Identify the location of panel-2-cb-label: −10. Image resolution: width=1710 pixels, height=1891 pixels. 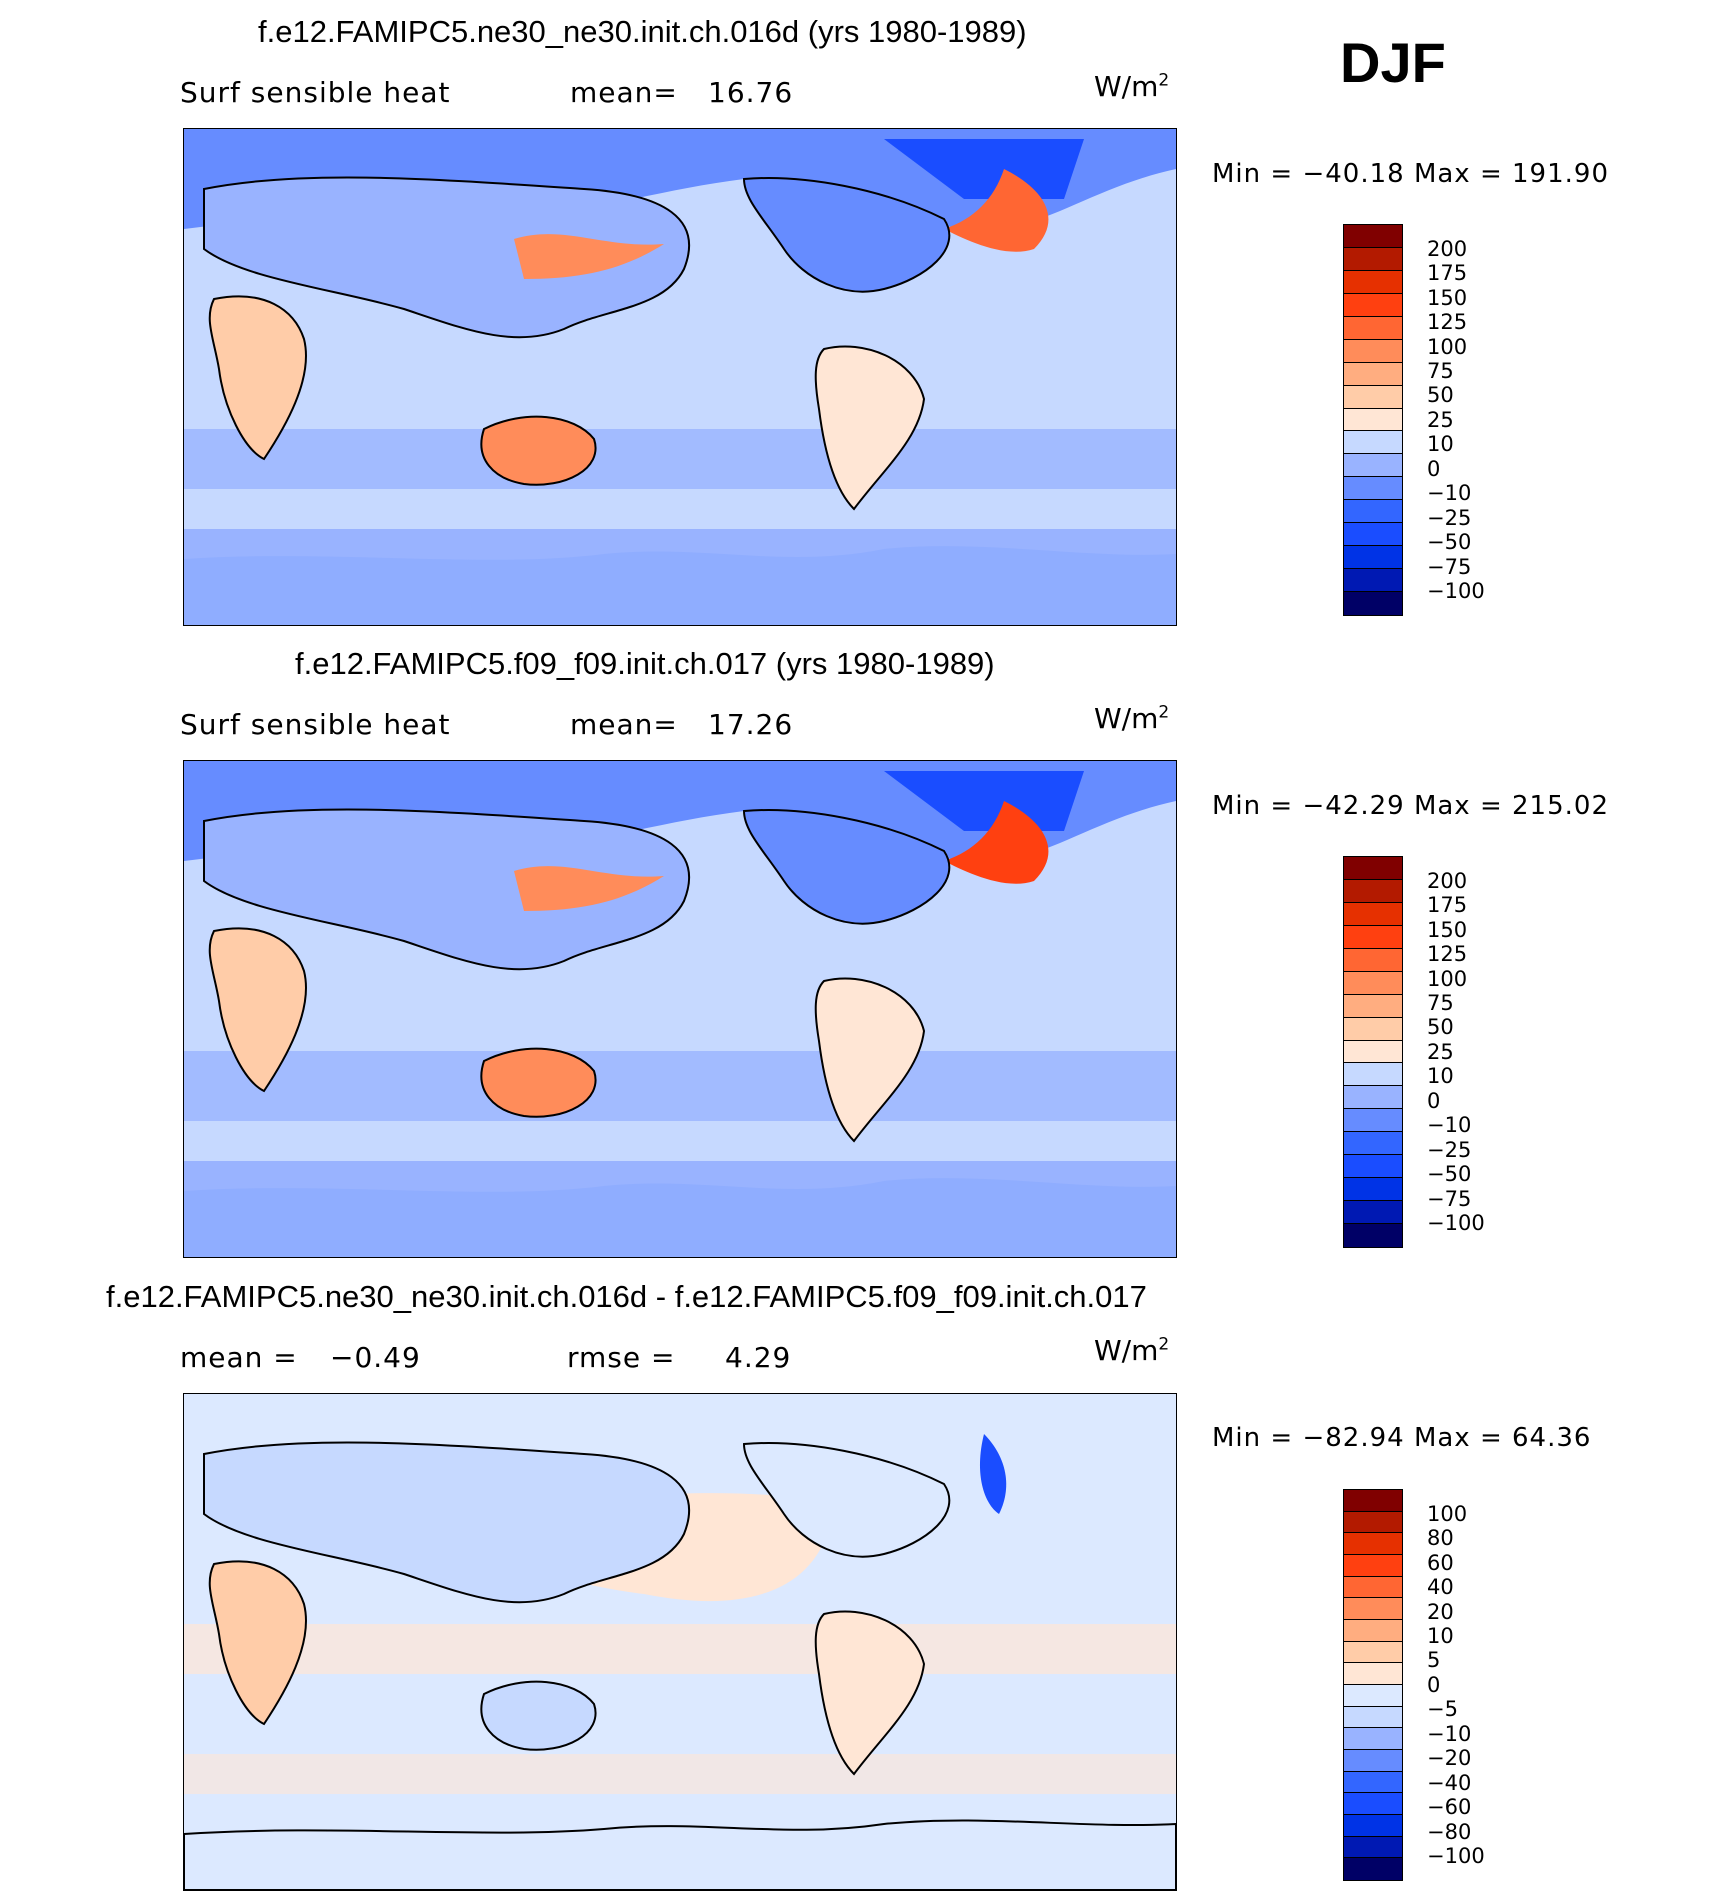
(1449, 1125).